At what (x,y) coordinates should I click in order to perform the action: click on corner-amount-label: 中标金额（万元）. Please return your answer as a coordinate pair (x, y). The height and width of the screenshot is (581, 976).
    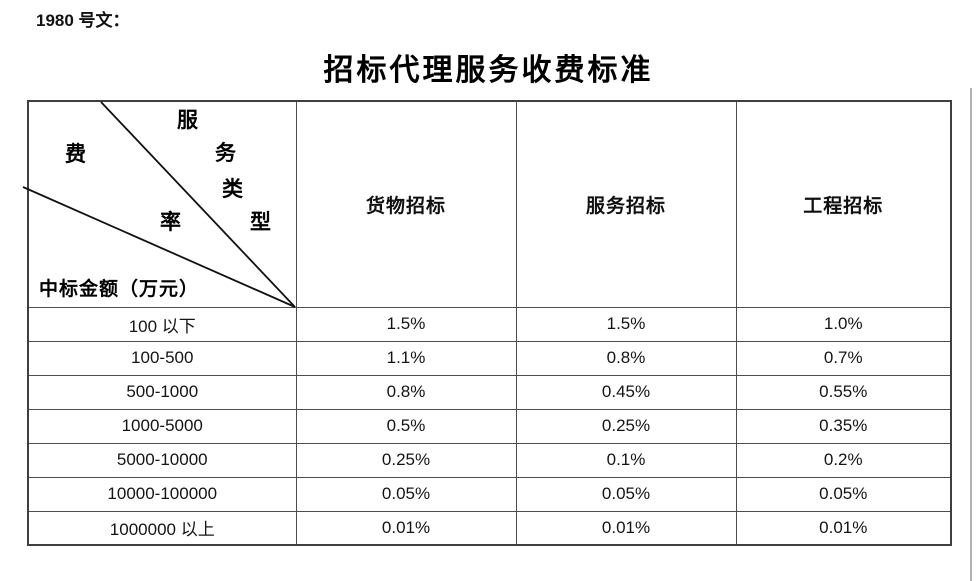
    Looking at the image, I should click on (119, 289).